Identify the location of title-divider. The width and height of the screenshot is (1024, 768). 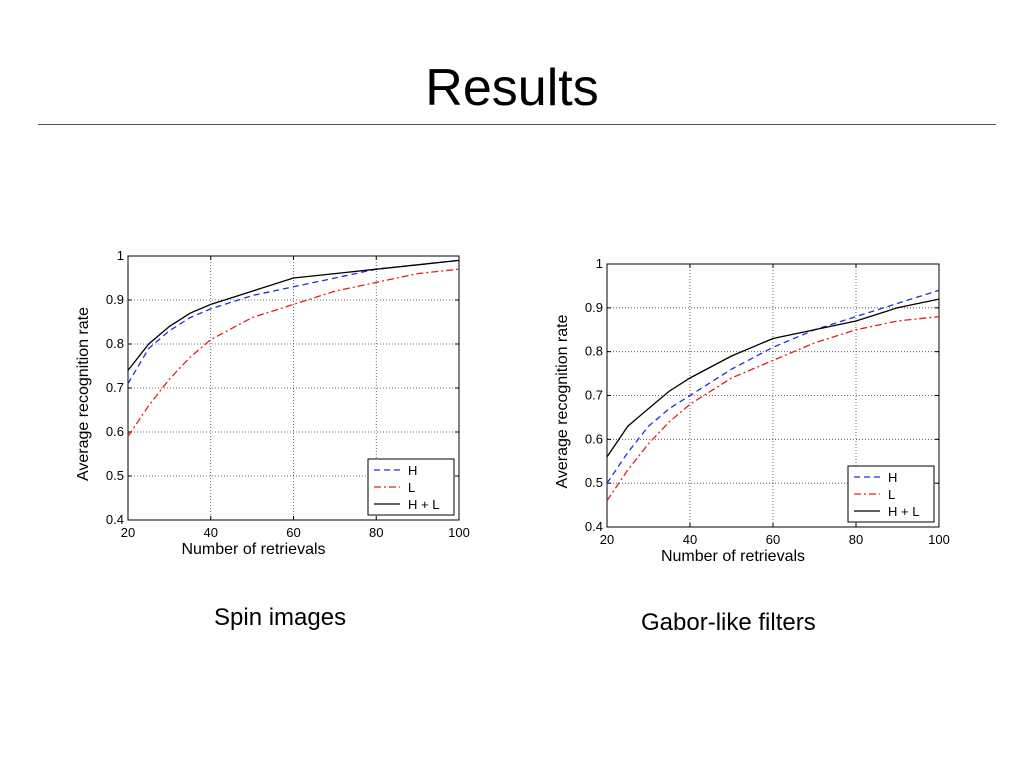
(517, 124).